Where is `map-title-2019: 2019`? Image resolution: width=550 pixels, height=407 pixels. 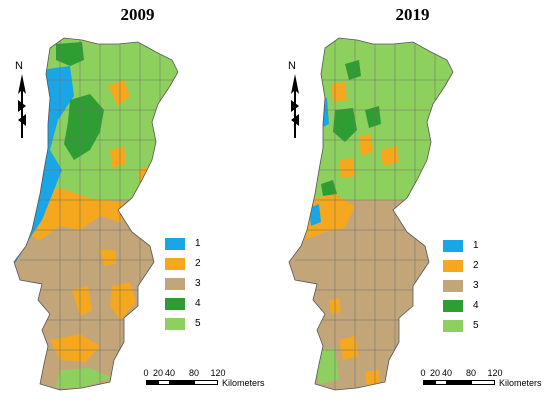
map-title-2019: 2019 is located at coordinates (412, 14).